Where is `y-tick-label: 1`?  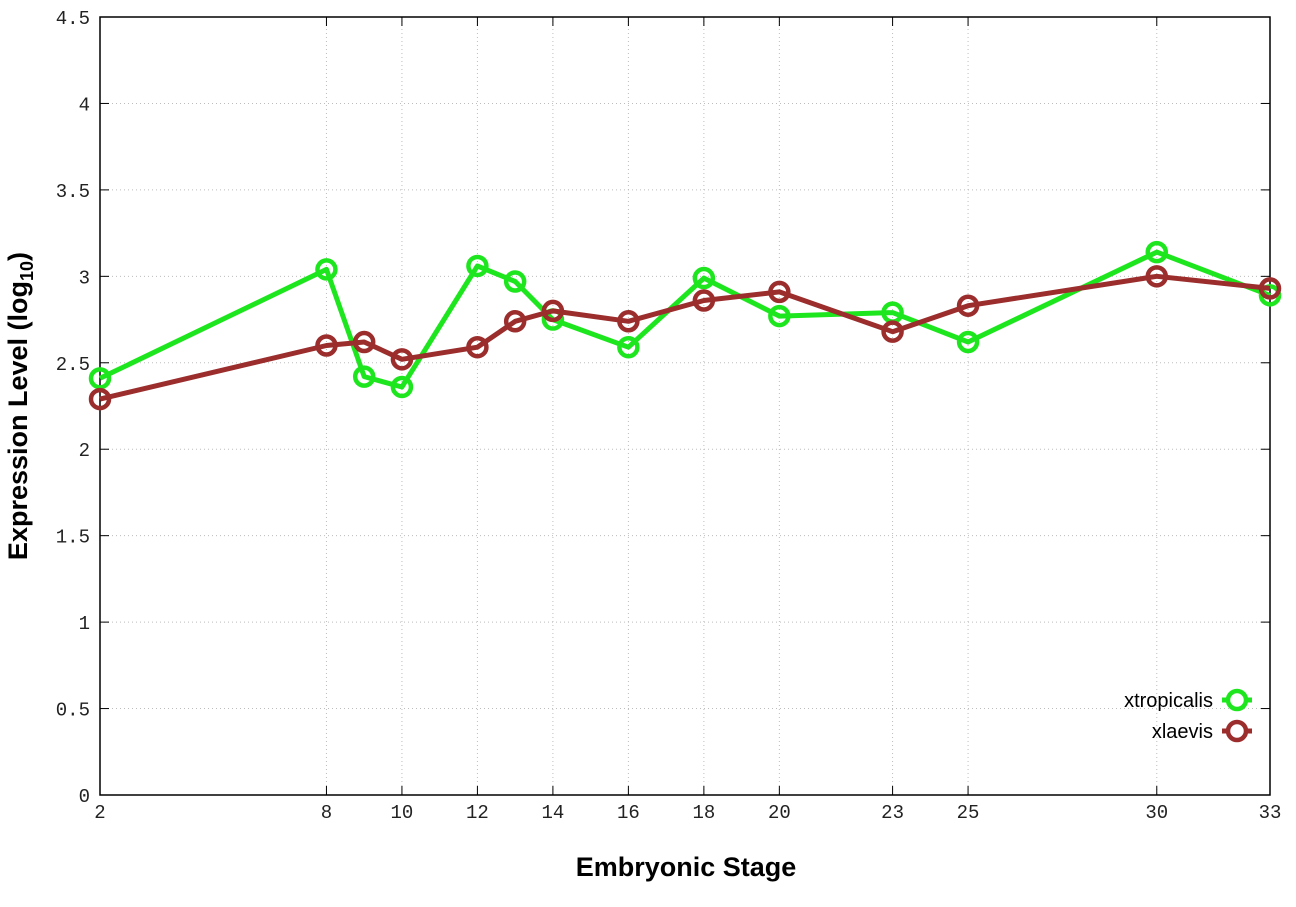
y-tick-label: 1 is located at coordinates (84, 624).